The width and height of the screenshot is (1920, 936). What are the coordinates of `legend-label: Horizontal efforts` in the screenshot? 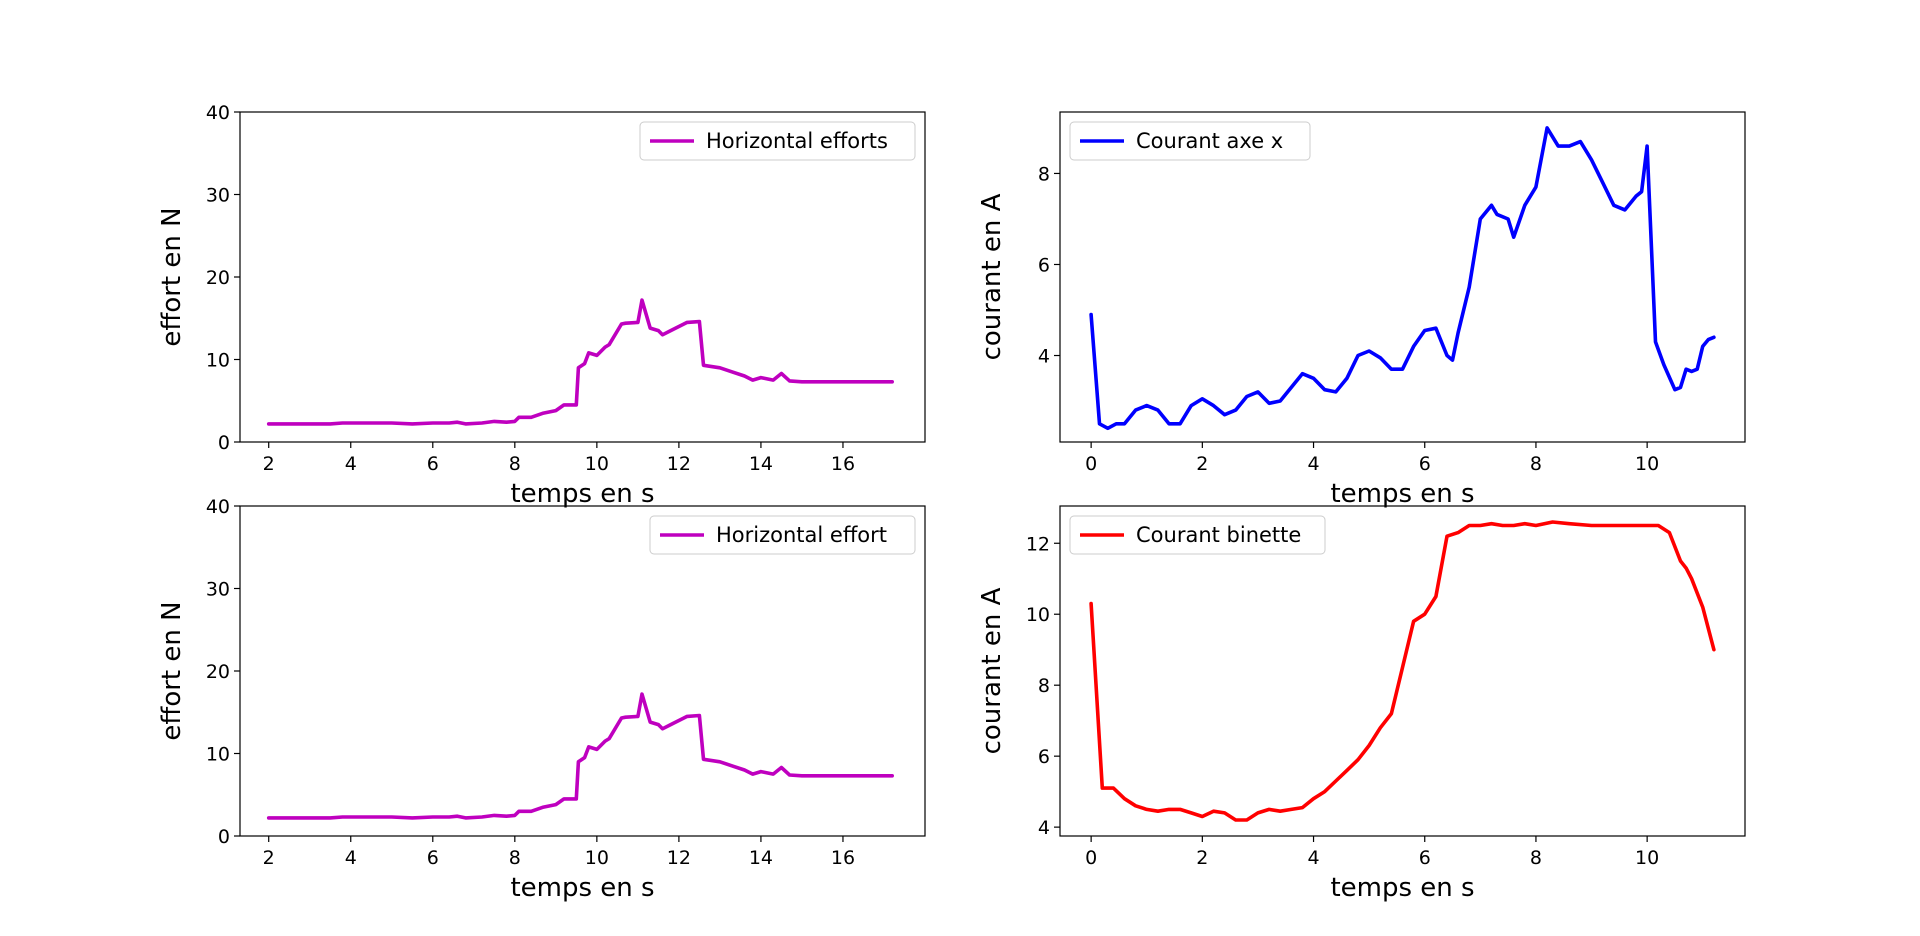 It's located at (797, 141).